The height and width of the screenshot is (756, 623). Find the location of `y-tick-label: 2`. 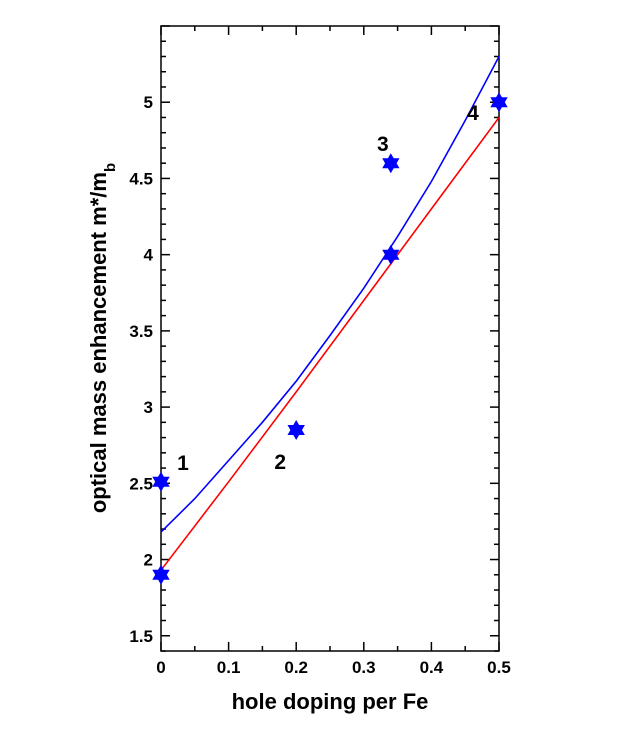

y-tick-label: 2 is located at coordinates (148, 560).